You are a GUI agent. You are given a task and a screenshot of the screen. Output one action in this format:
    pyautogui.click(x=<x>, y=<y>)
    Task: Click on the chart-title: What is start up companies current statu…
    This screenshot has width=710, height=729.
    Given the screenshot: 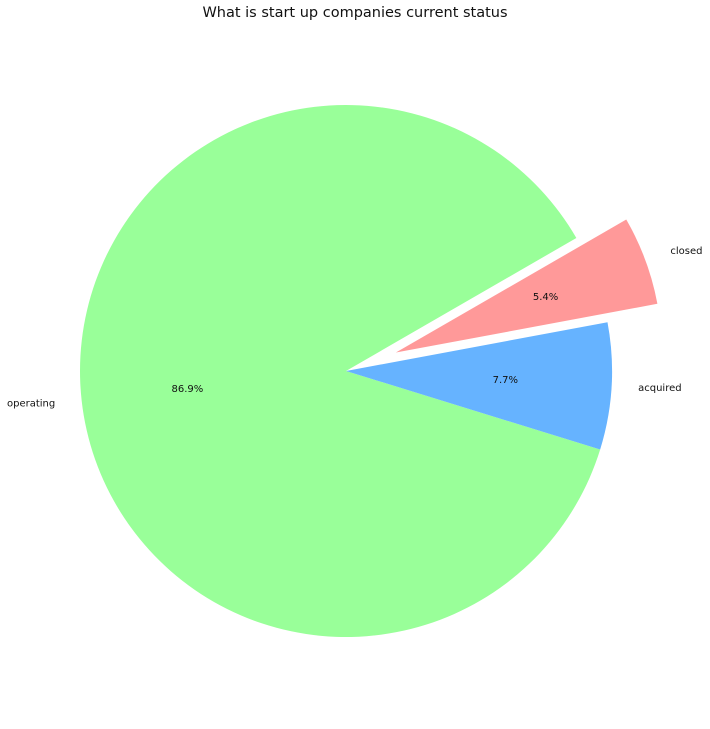 What is the action you would take?
    pyautogui.click(x=355, y=13)
    